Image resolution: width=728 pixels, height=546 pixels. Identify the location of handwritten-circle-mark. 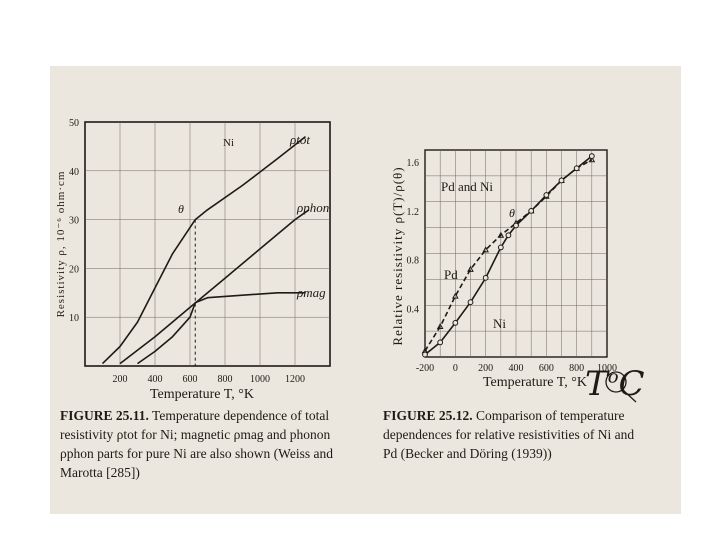
(616, 382).